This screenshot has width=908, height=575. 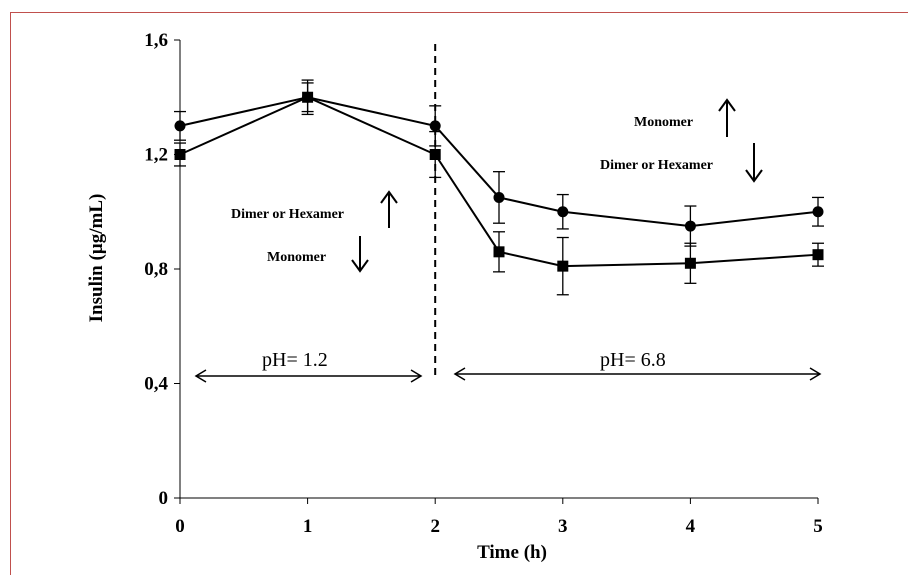 I want to click on annotation-monomer-right: Monomer, so click(x=663, y=122).